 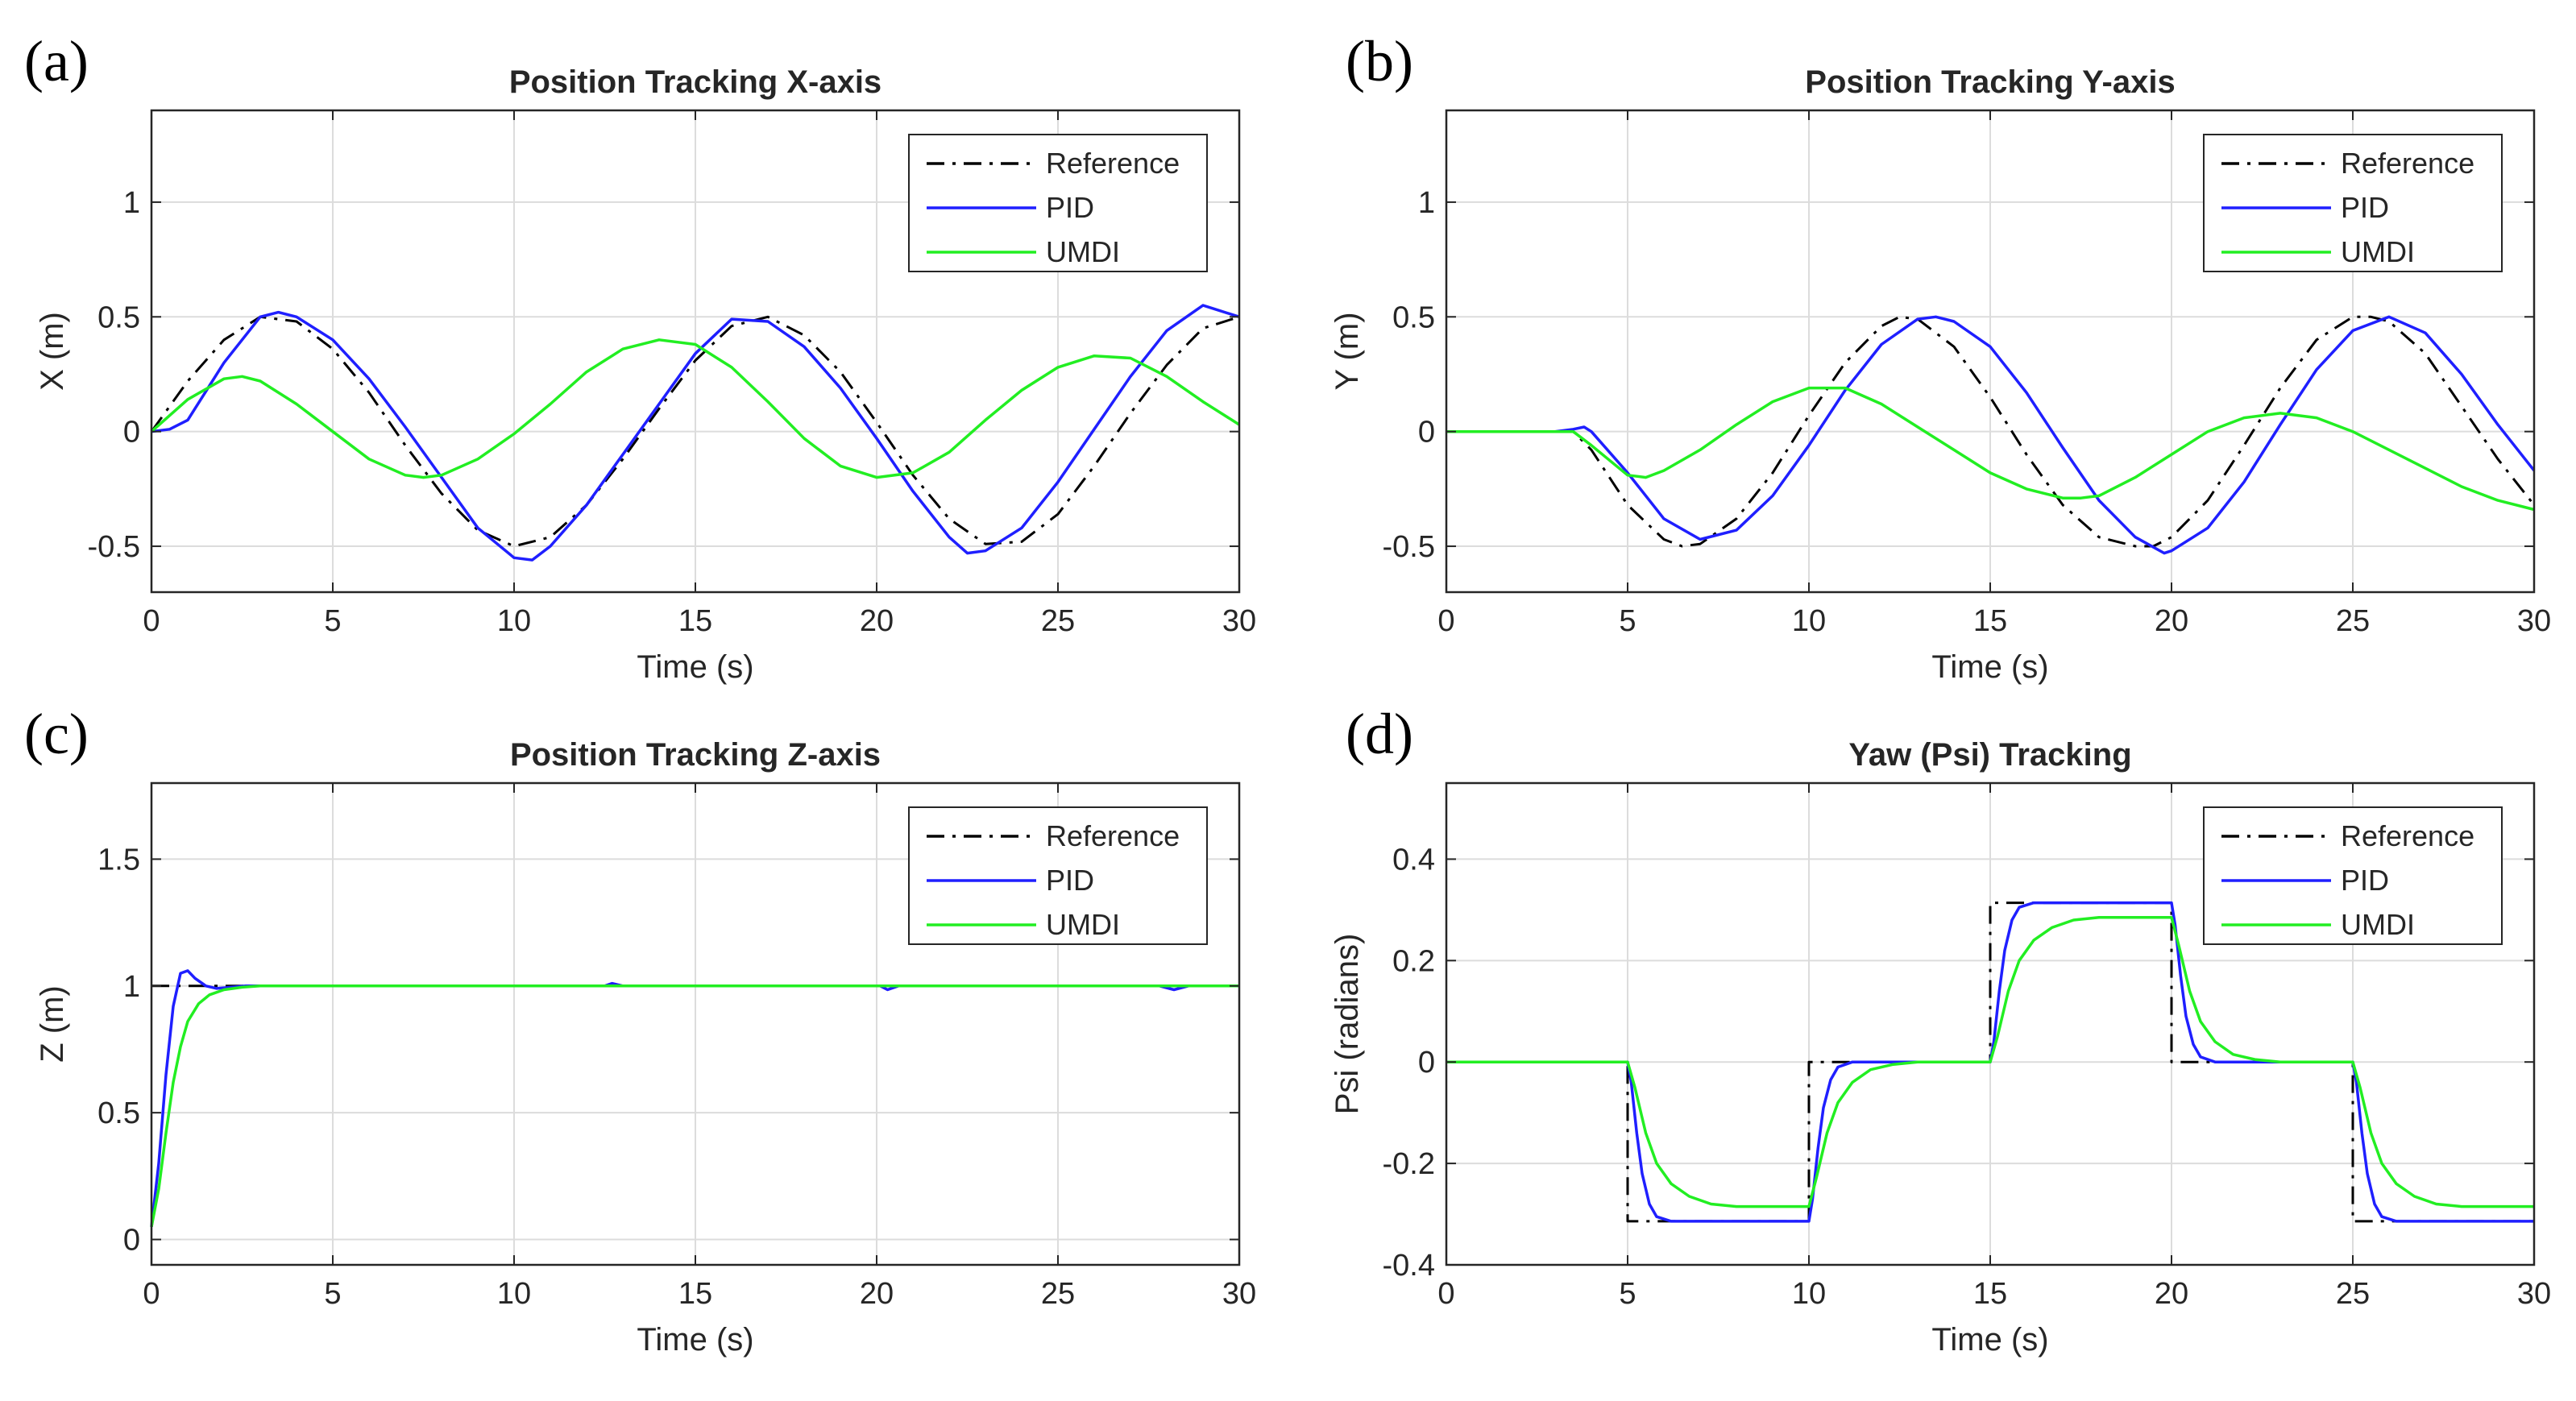 What do you see at coordinates (1347, 1024) in the screenshot?
I see `y-axis-label: Psi (radians)` at bounding box center [1347, 1024].